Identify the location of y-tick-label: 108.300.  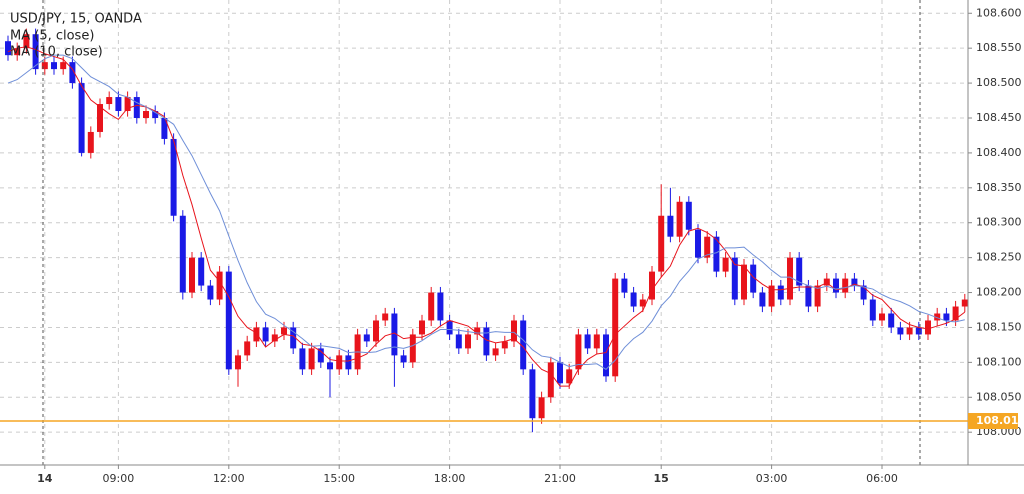
(999, 222).